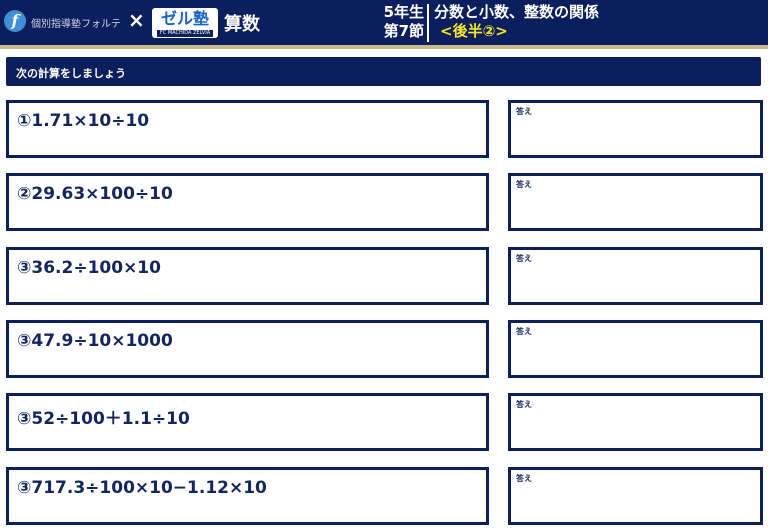  What do you see at coordinates (242, 24) in the screenshot?
I see `subject: 算数` at bounding box center [242, 24].